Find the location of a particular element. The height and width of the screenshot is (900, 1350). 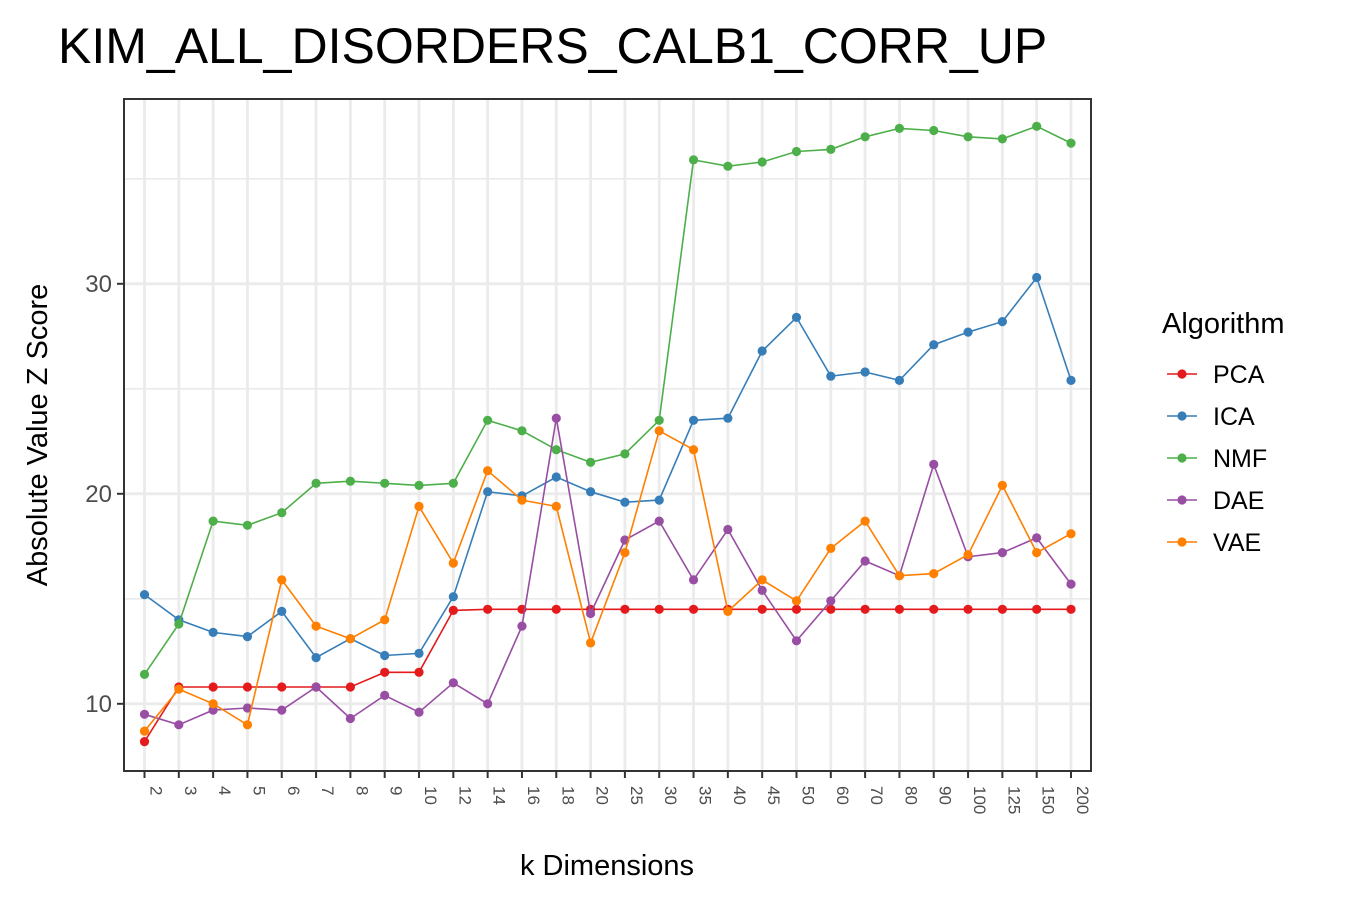

legend-label-vae: VAE is located at coordinates (1237, 543).